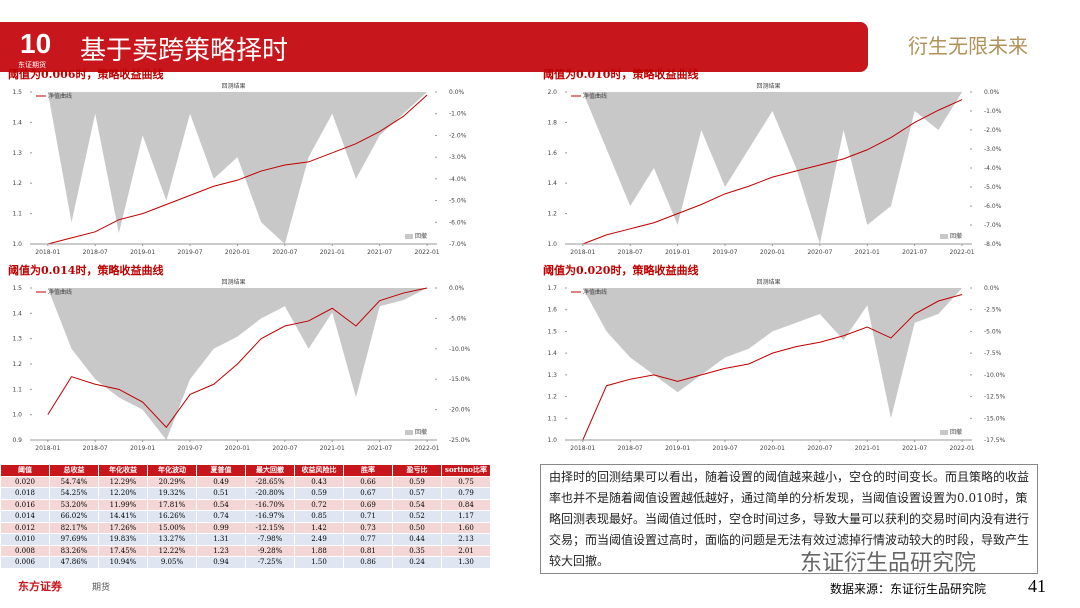 This screenshot has height=608, width=1080. I want to click on cell: 0.79, so click(466, 493).